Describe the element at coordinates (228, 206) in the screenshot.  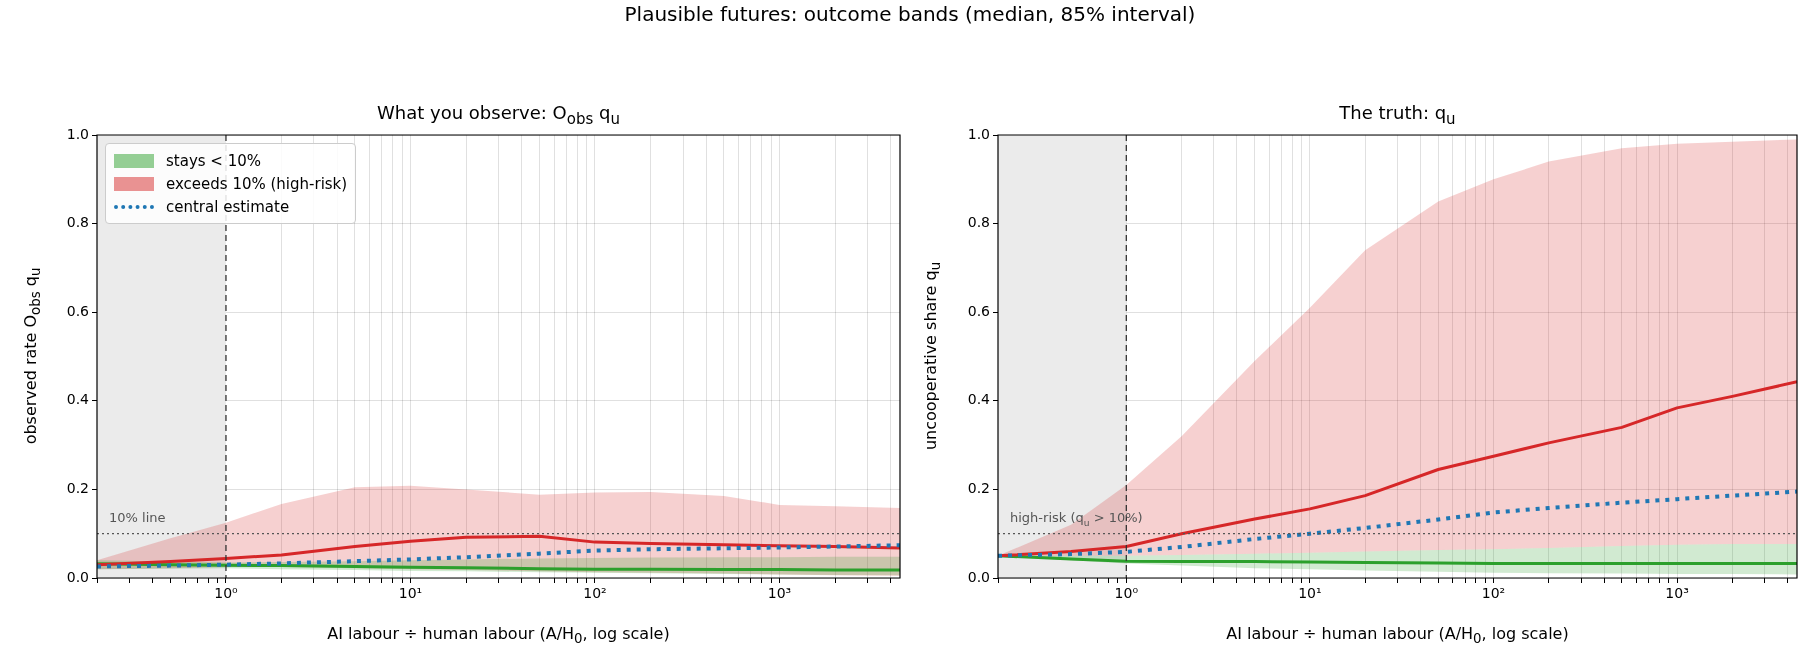
I see `legend-label: central estimate` at that location.